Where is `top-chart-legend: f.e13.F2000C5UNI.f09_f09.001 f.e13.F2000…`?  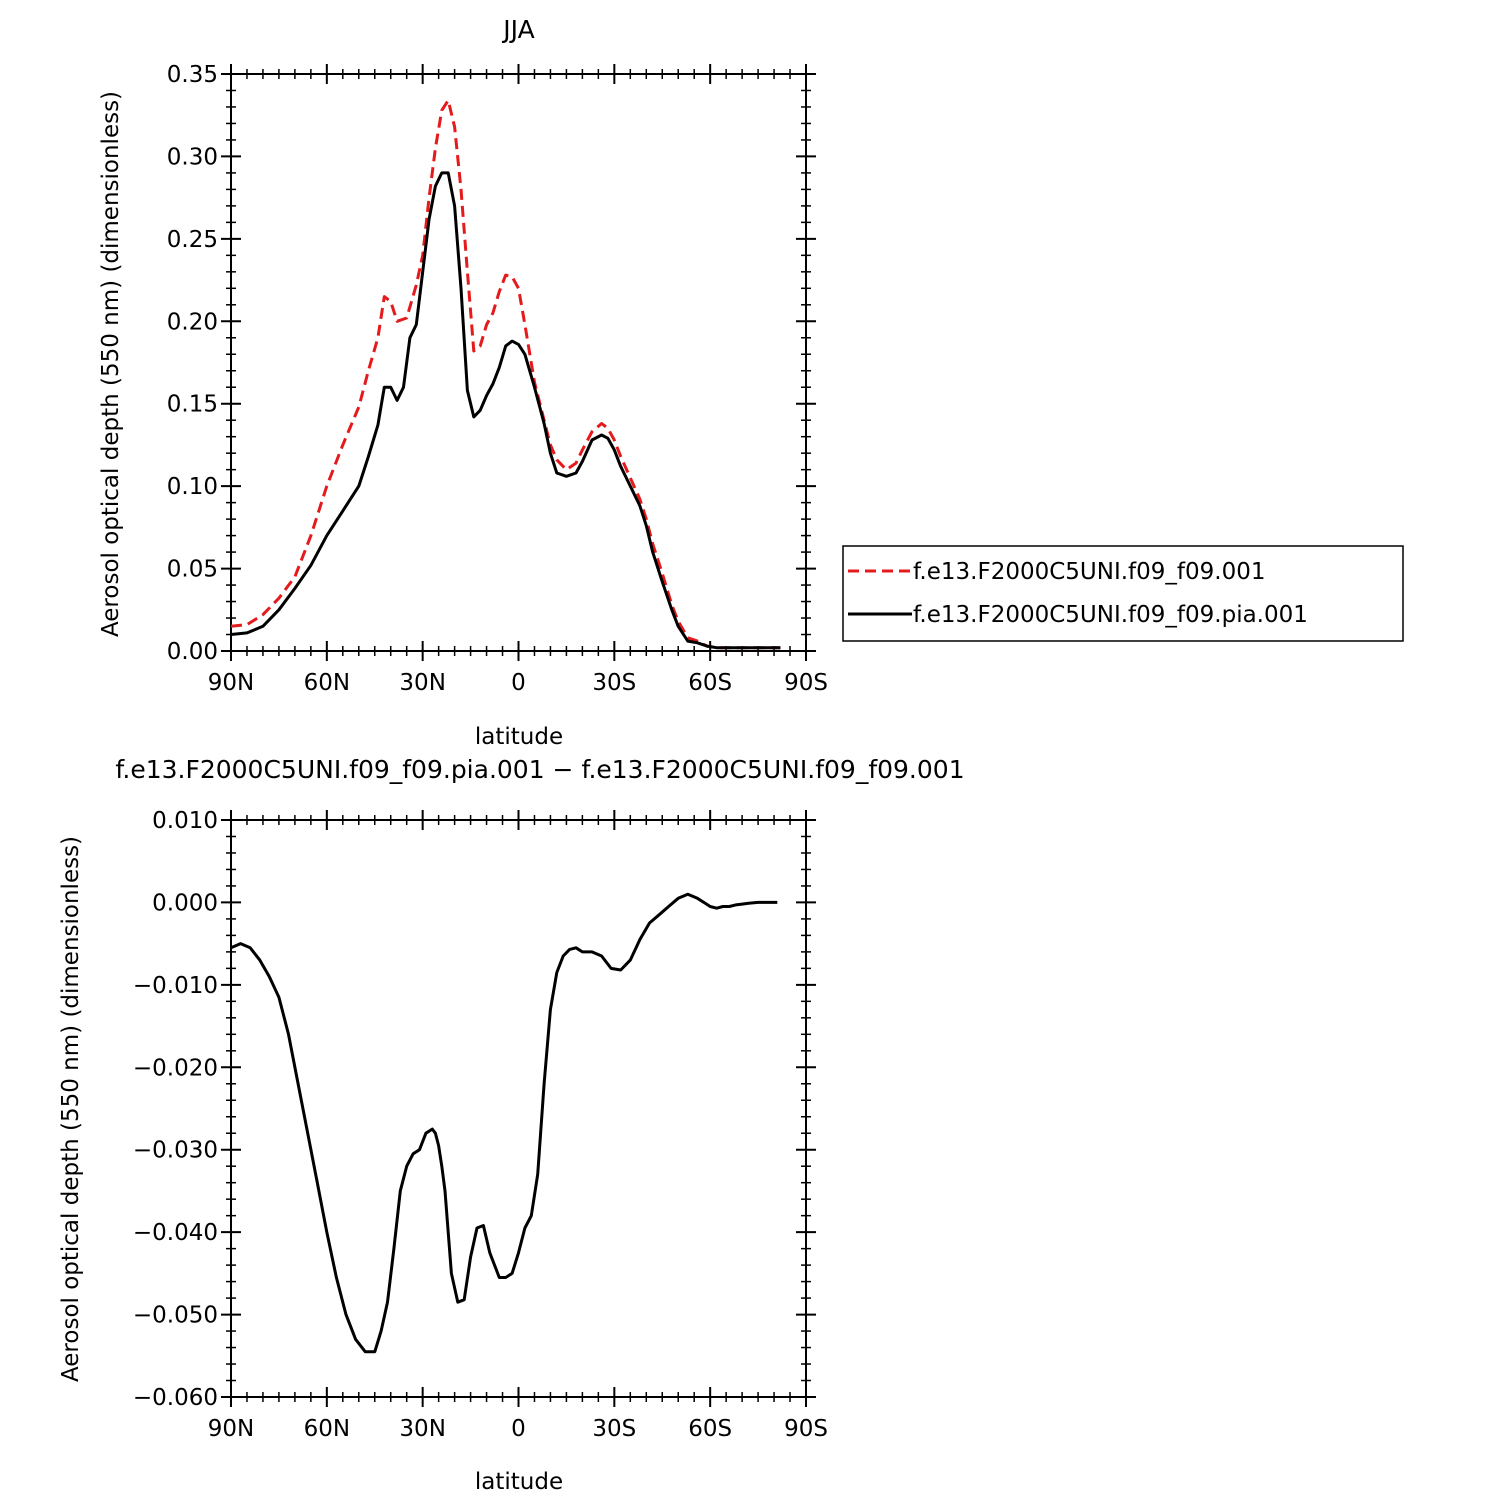
top-chart-legend: f.e13.F2000C5UNI.f09_f09.001 f.e13.F2000… is located at coordinates (1123, 593).